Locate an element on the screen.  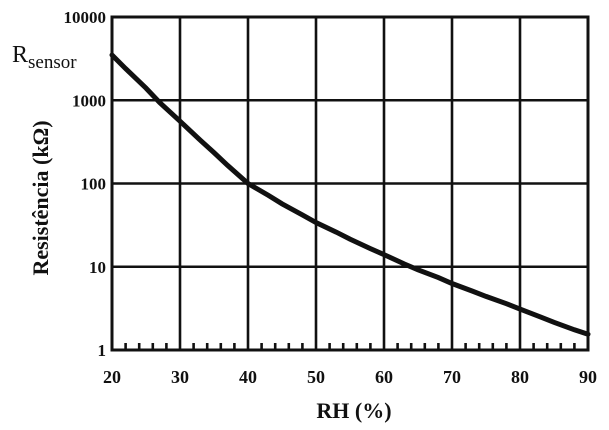
x-tick-label: 90 is located at coordinates (588, 377).